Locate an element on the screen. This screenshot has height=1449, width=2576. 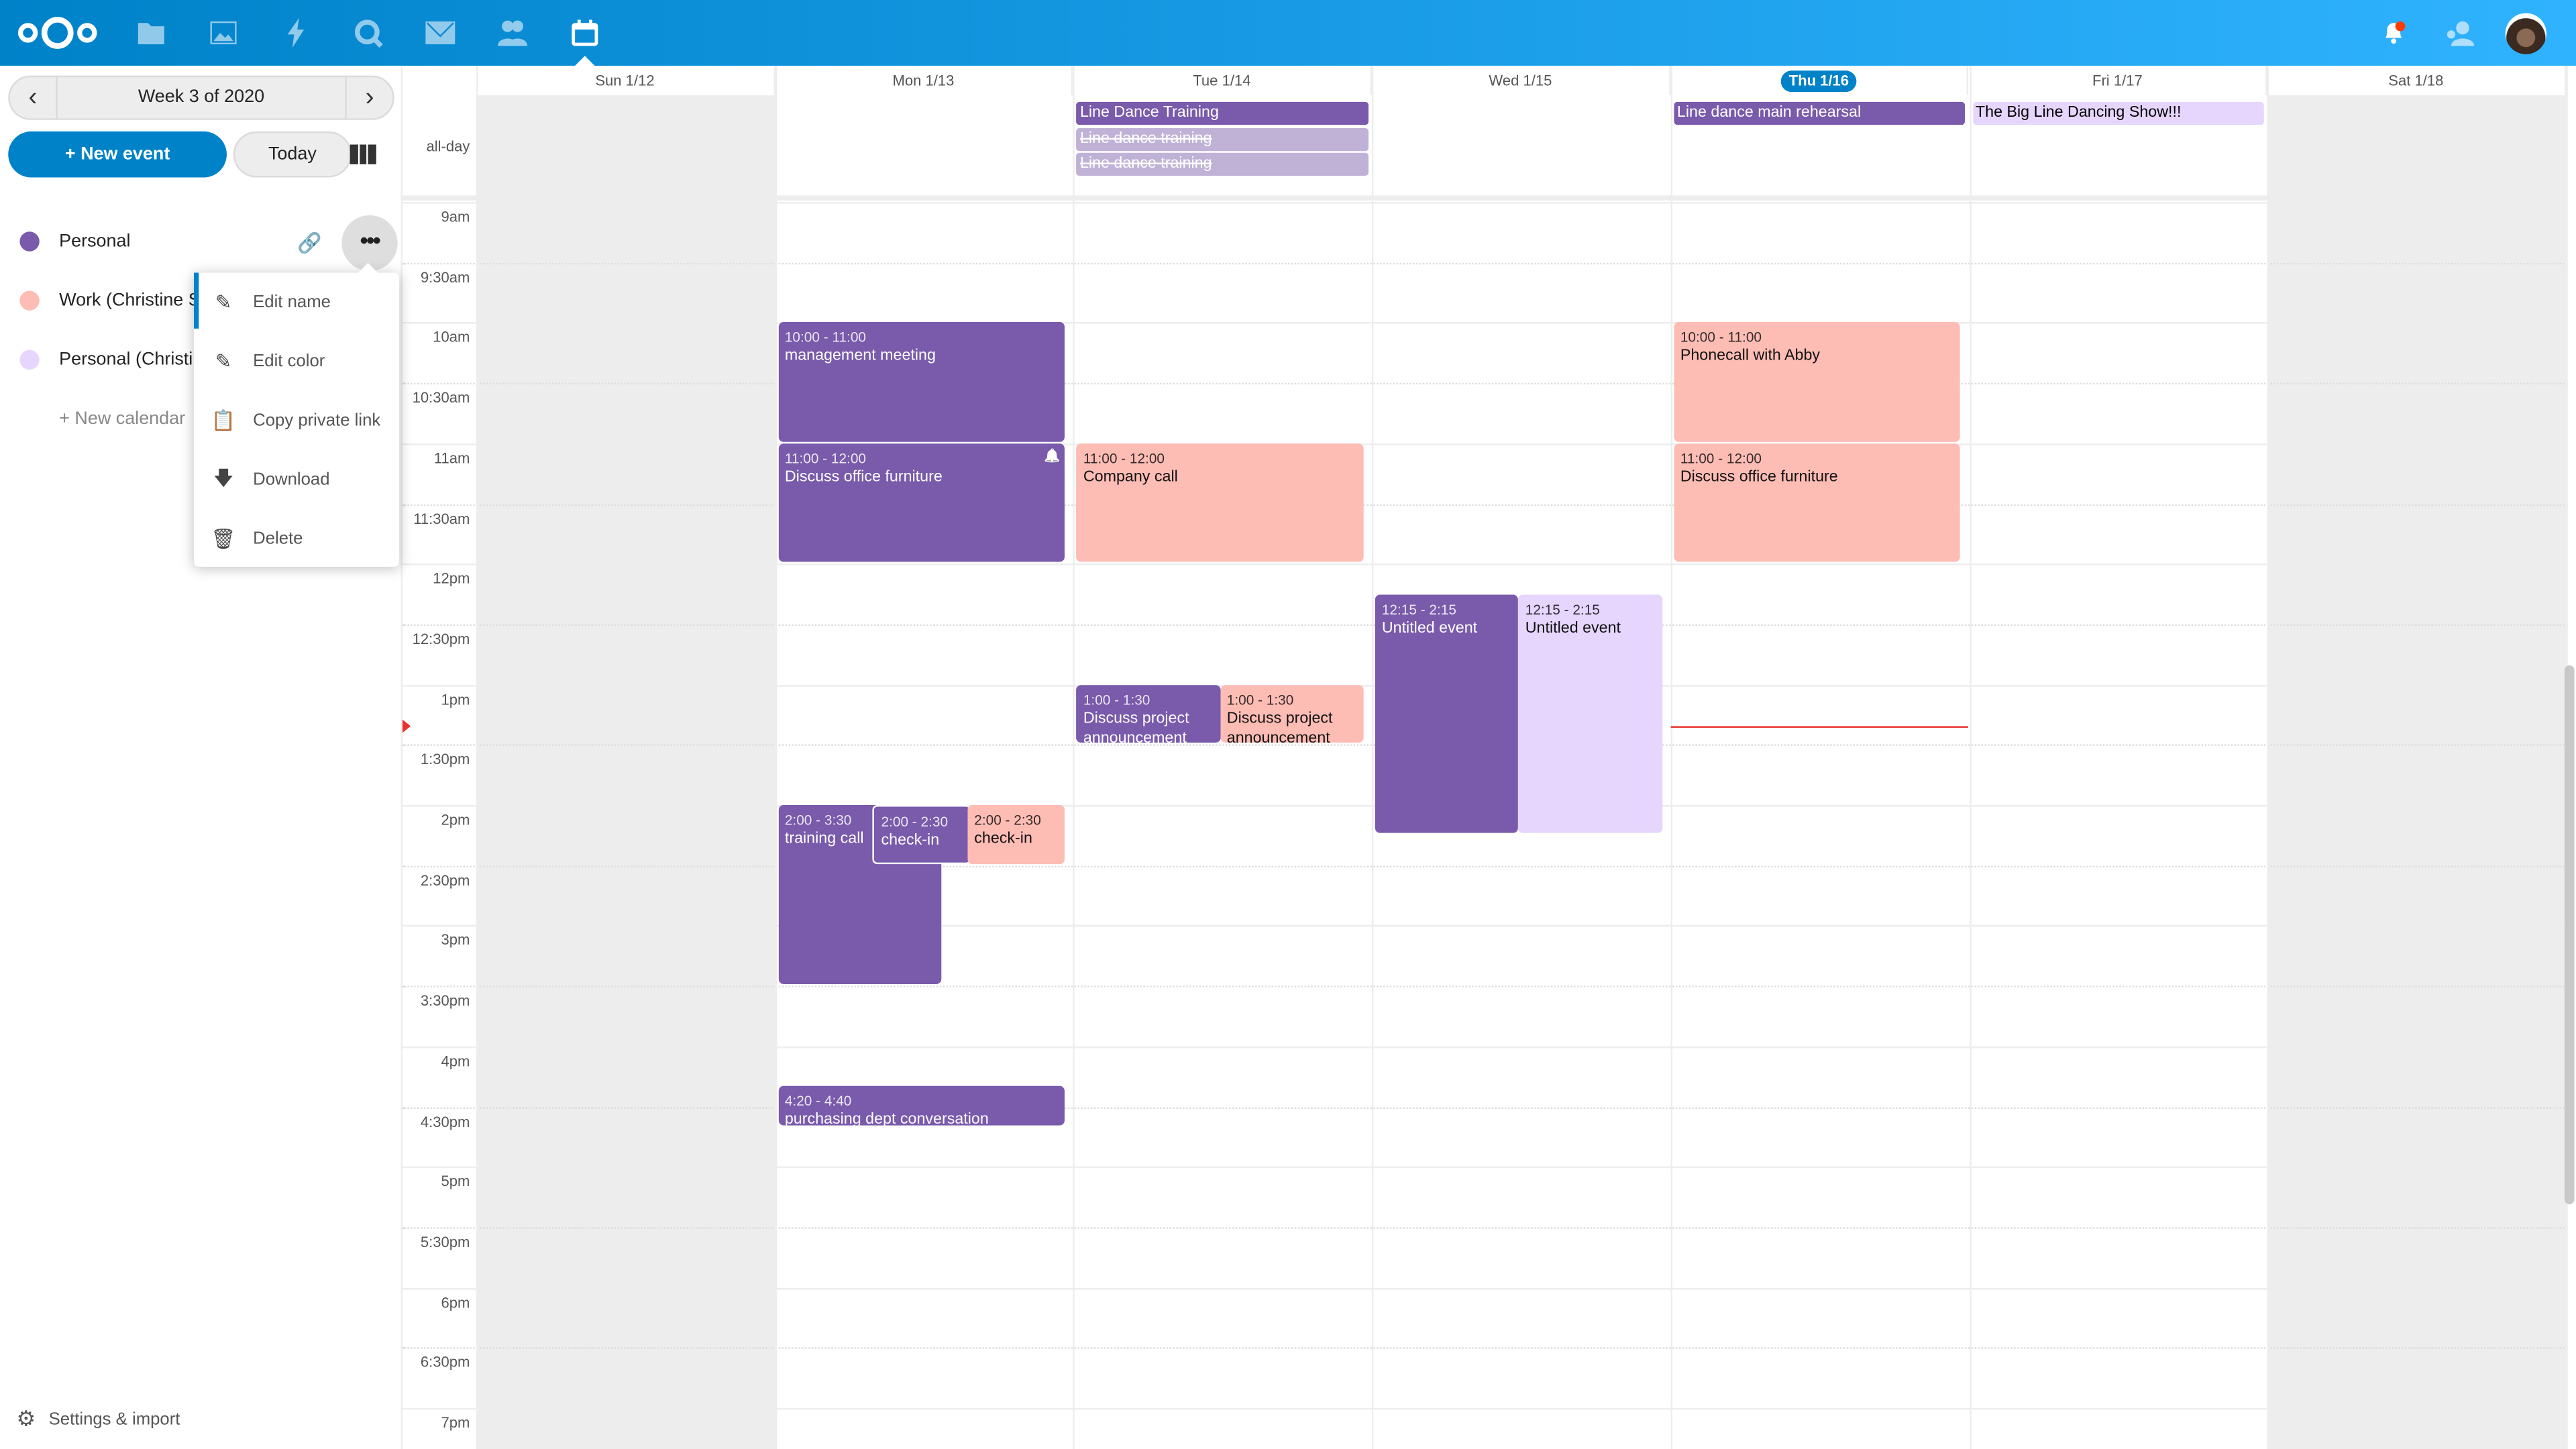
share-link-icon: 🔗 is located at coordinates (309, 243).